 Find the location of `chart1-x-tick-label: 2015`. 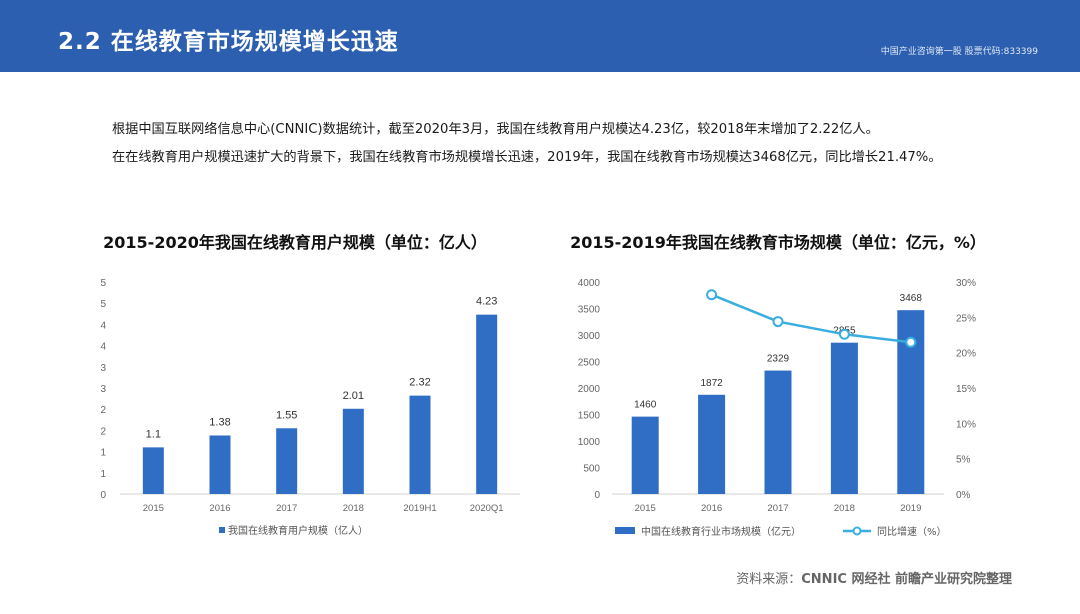

chart1-x-tick-label: 2015 is located at coordinates (153, 508).